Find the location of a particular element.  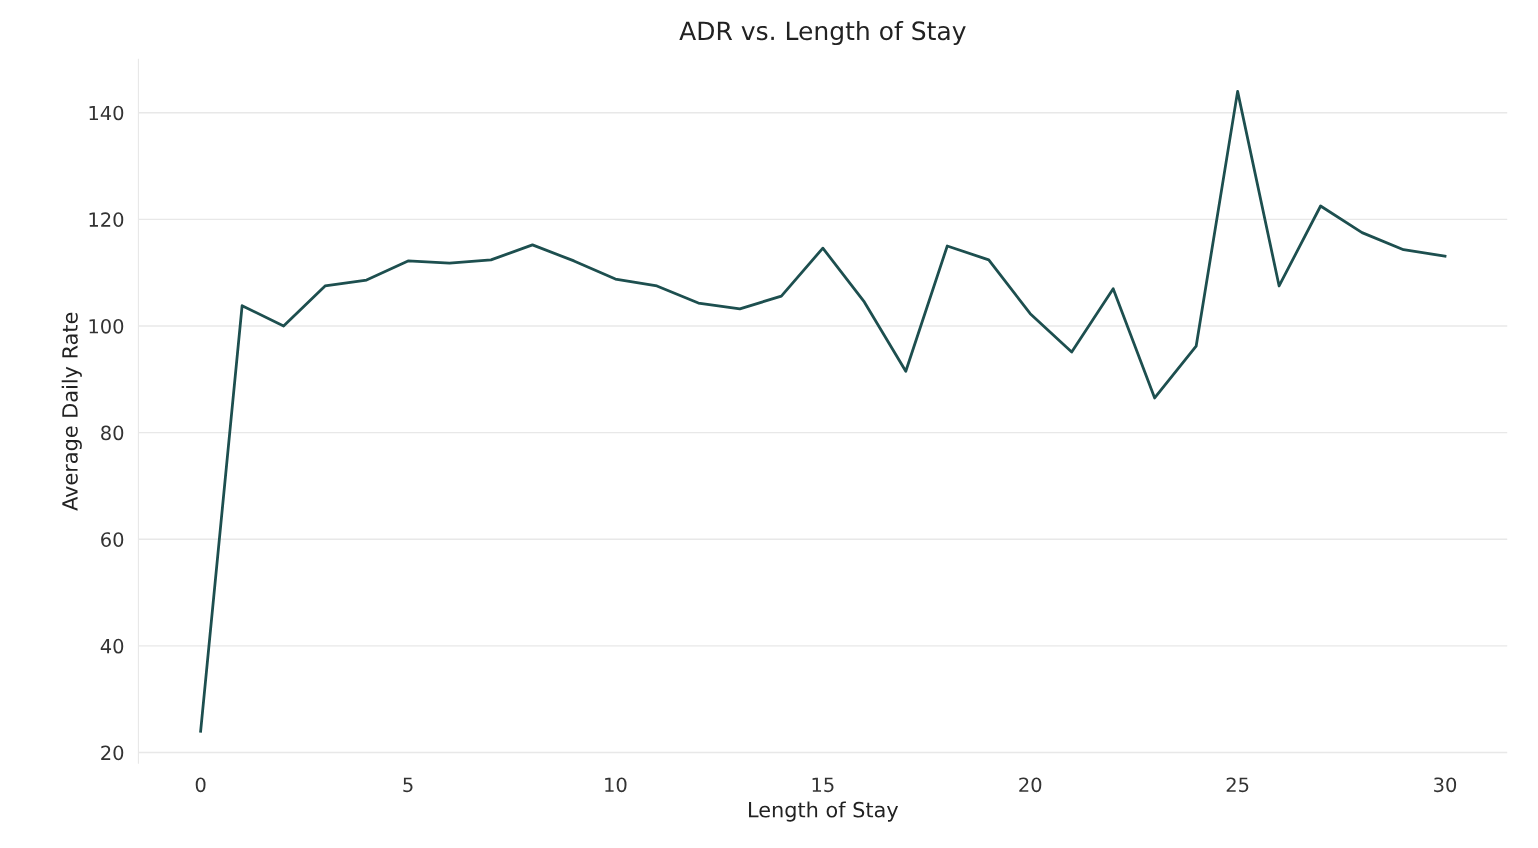

y-tick-label: 80 is located at coordinates (112, 433).